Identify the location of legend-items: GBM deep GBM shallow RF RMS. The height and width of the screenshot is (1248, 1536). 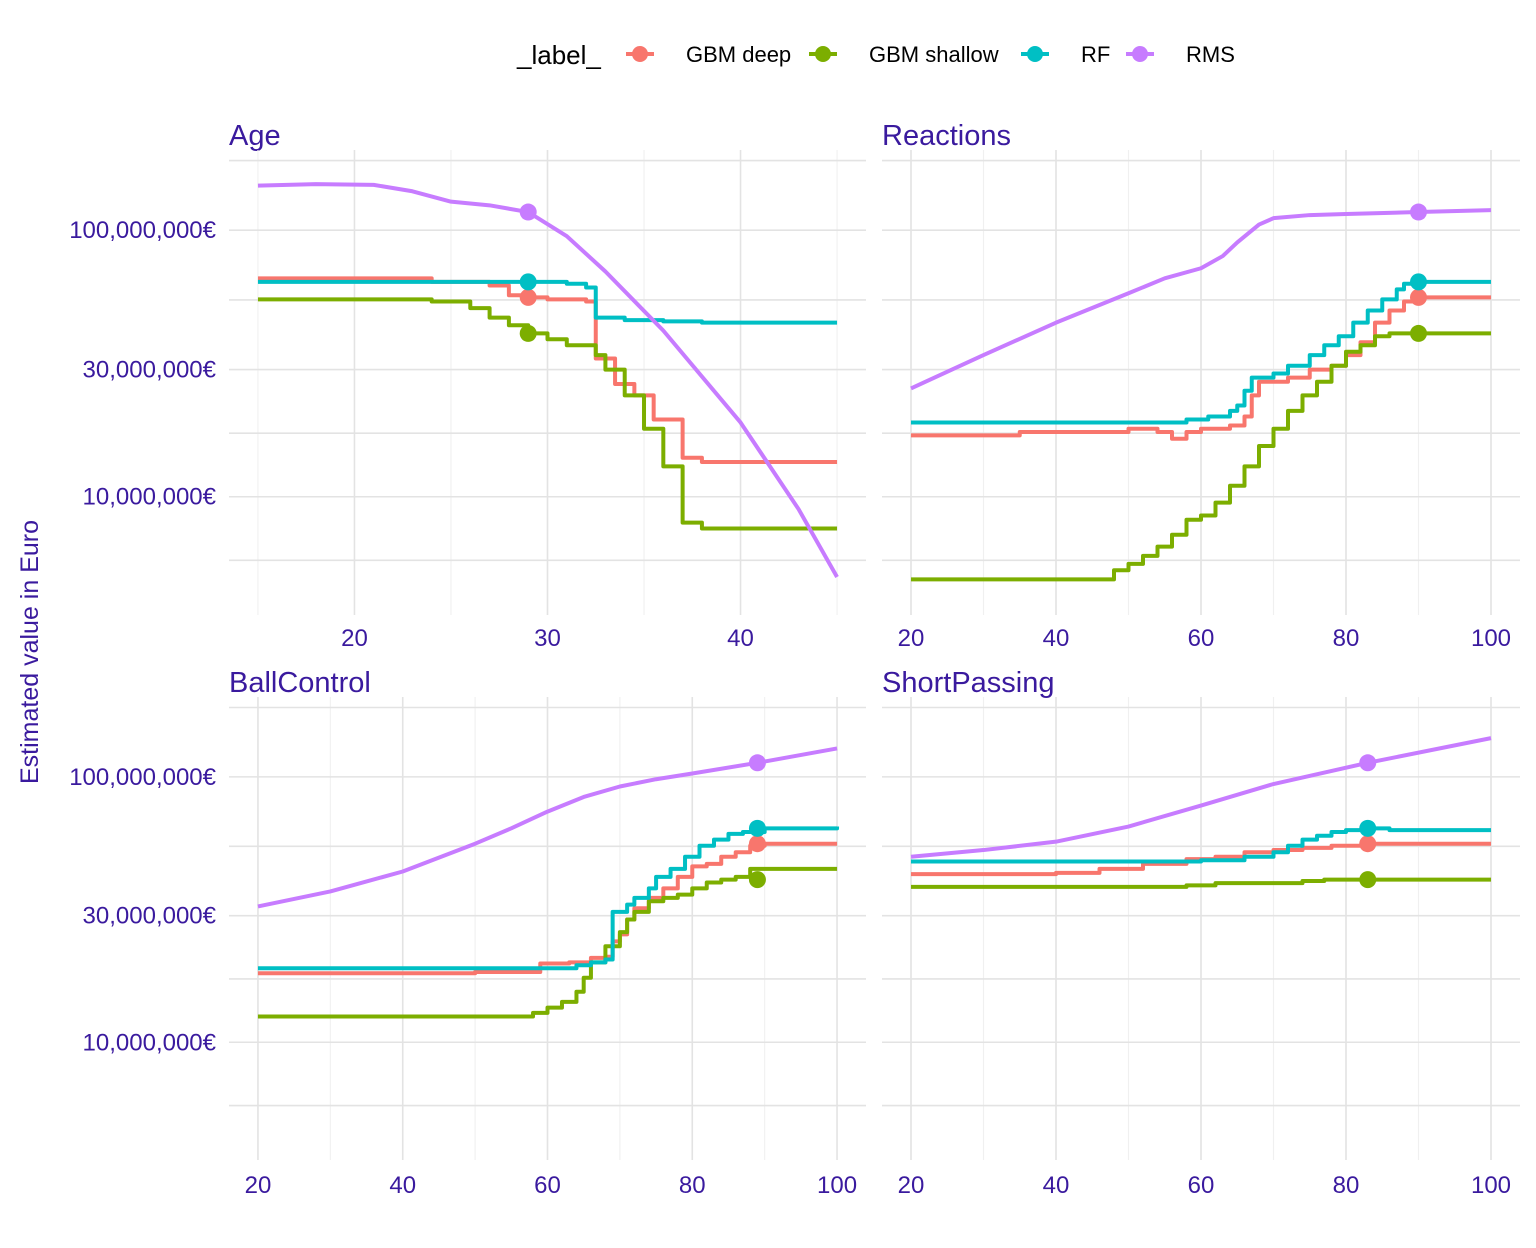
(930, 54).